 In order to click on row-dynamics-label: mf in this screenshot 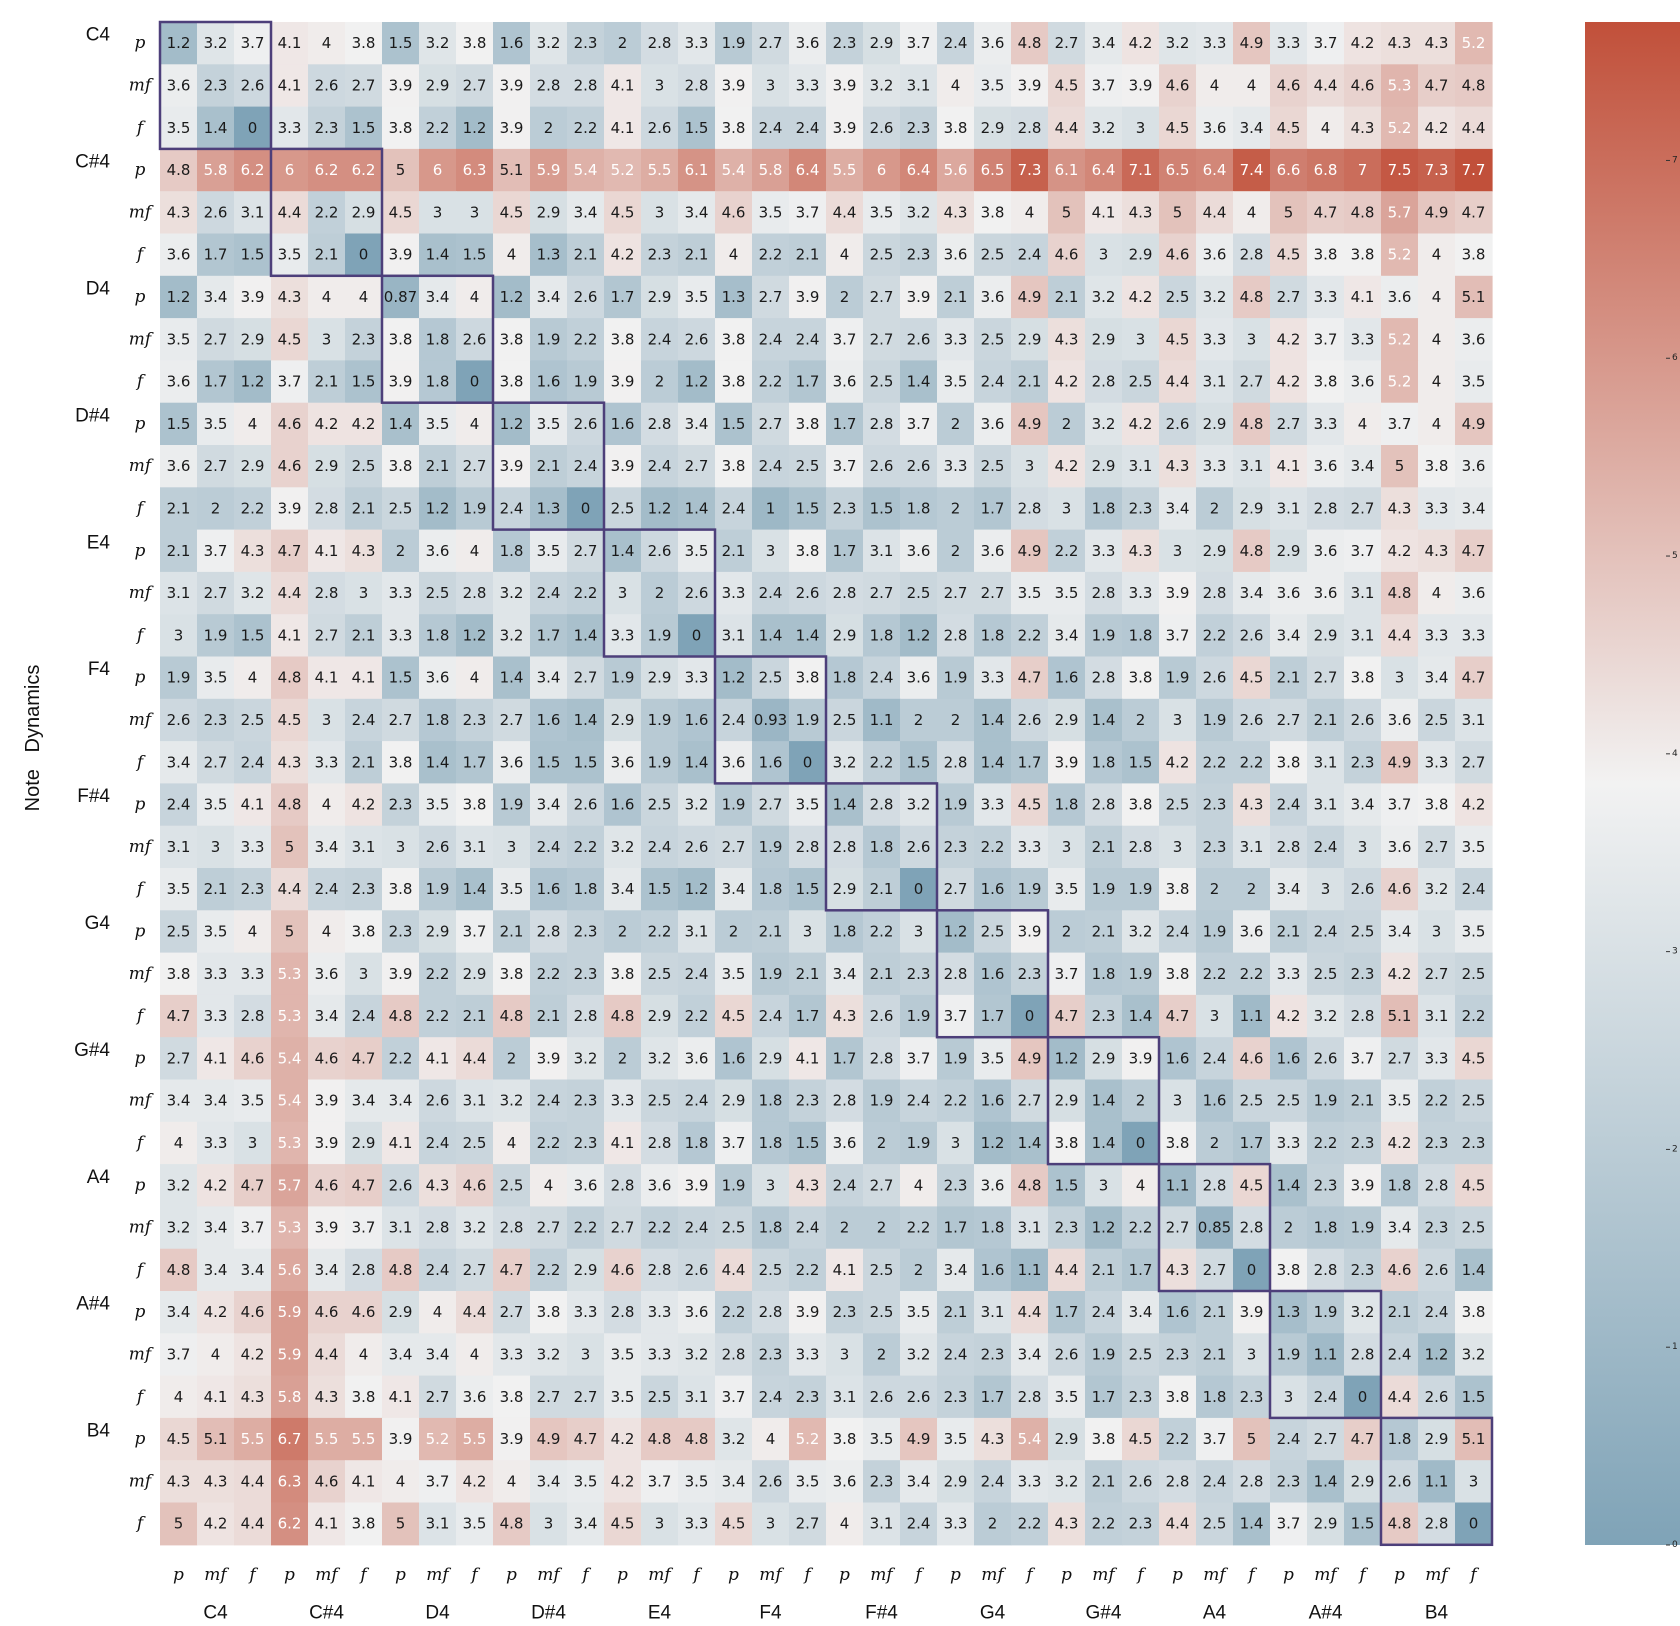, I will do `click(141, 1101)`.